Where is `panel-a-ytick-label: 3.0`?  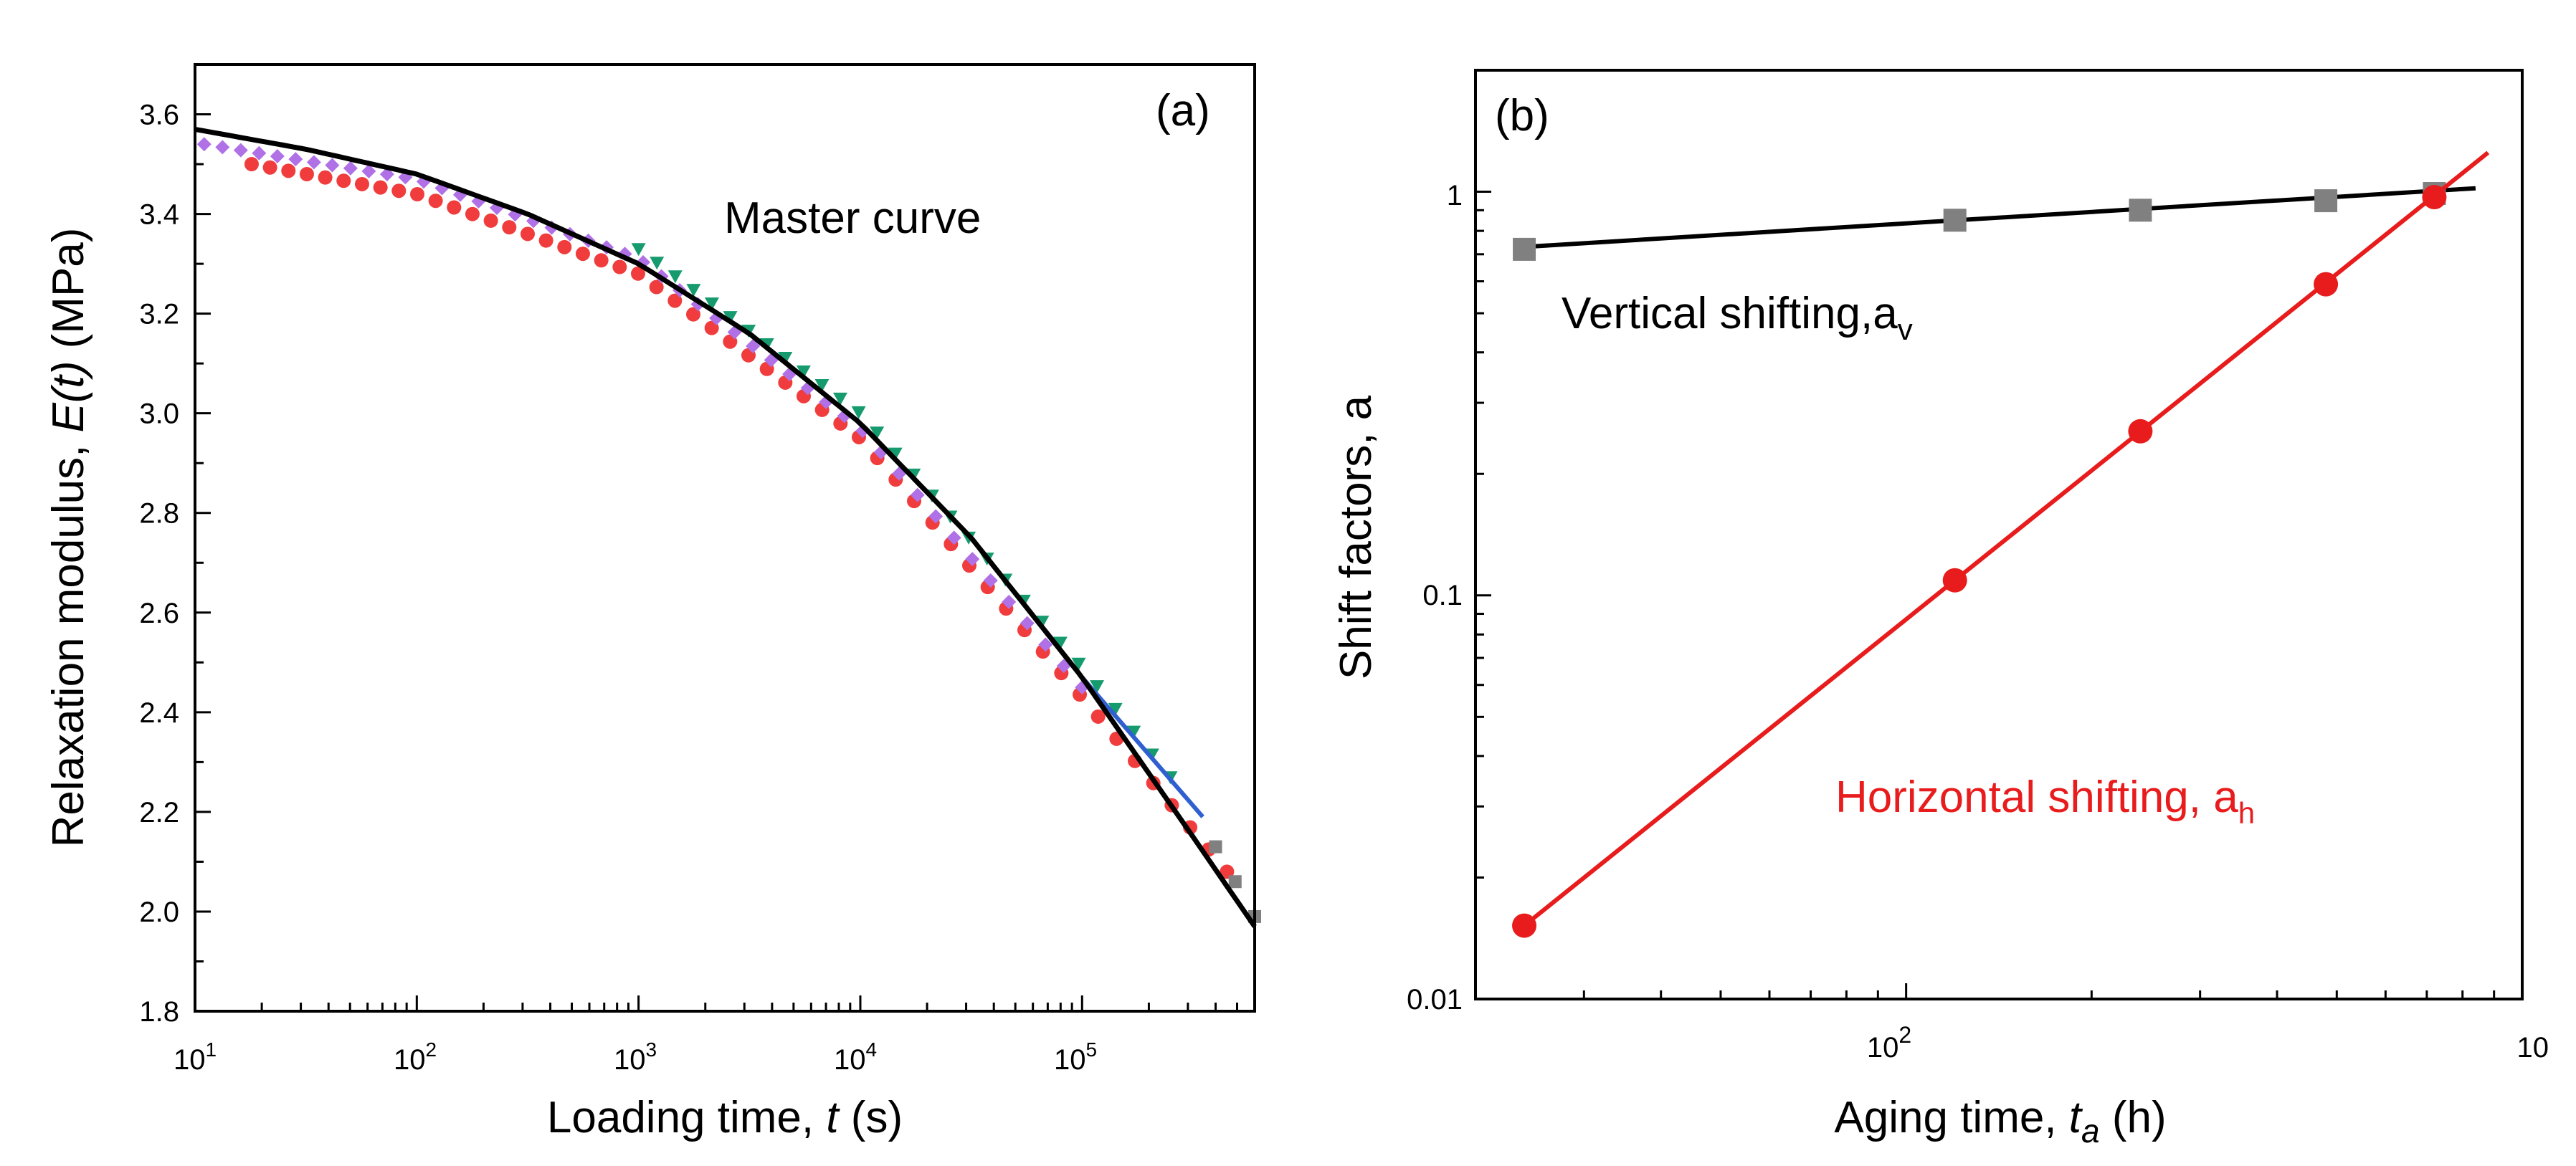 panel-a-ytick-label: 3.0 is located at coordinates (159, 414).